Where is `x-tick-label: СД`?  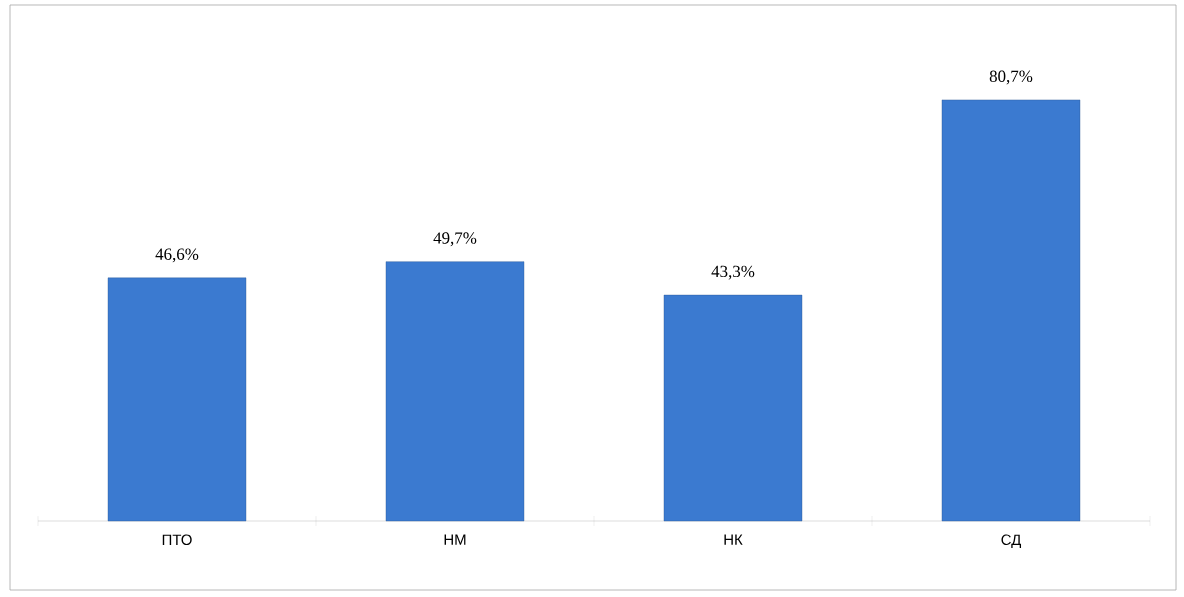 x-tick-label: СД is located at coordinates (1011, 541).